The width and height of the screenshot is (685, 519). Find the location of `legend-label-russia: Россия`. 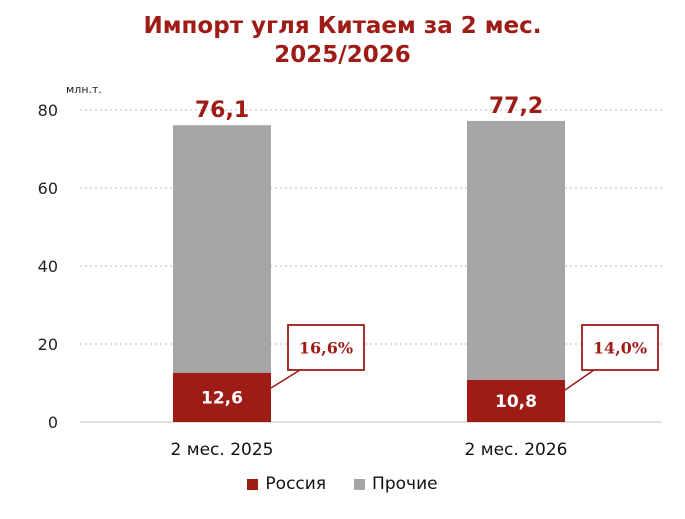

legend-label-russia: Россия is located at coordinates (296, 484).